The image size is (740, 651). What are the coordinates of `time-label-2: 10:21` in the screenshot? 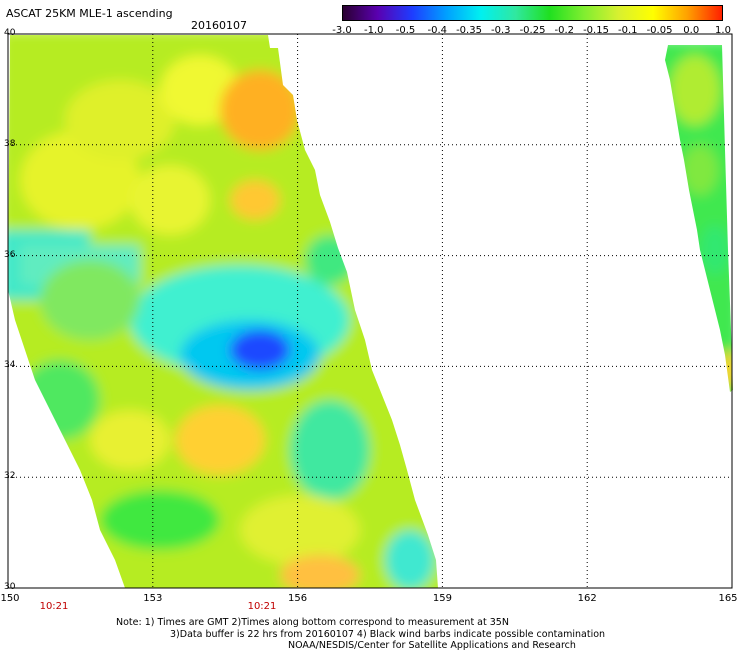 It's located at (262, 606).